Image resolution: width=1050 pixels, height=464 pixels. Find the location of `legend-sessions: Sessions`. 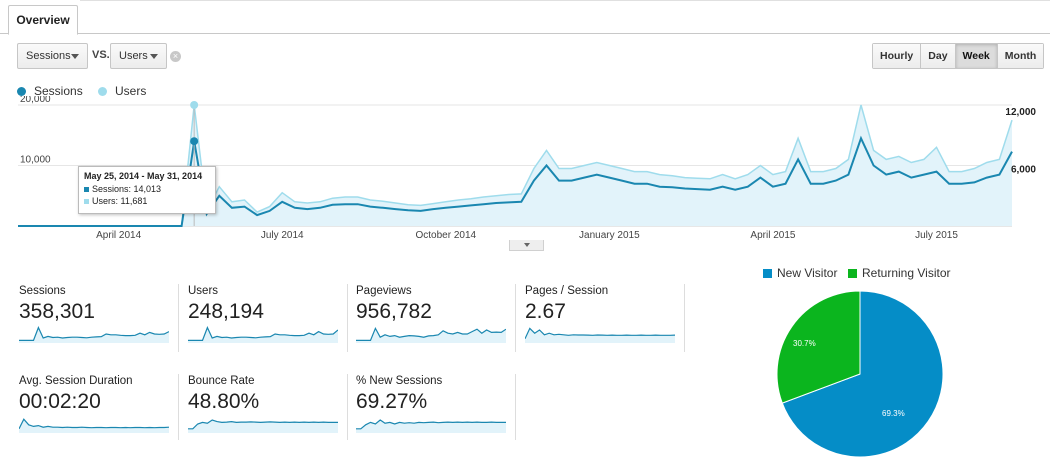

legend-sessions: Sessions is located at coordinates (50, 91).